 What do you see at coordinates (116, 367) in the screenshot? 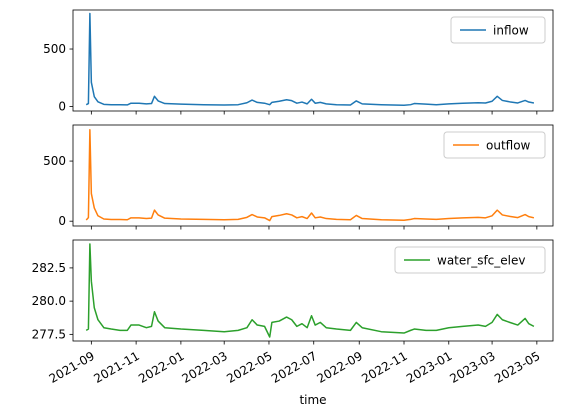
I see `x-tick-label: 2021-11` at bounding box center [116, 367].